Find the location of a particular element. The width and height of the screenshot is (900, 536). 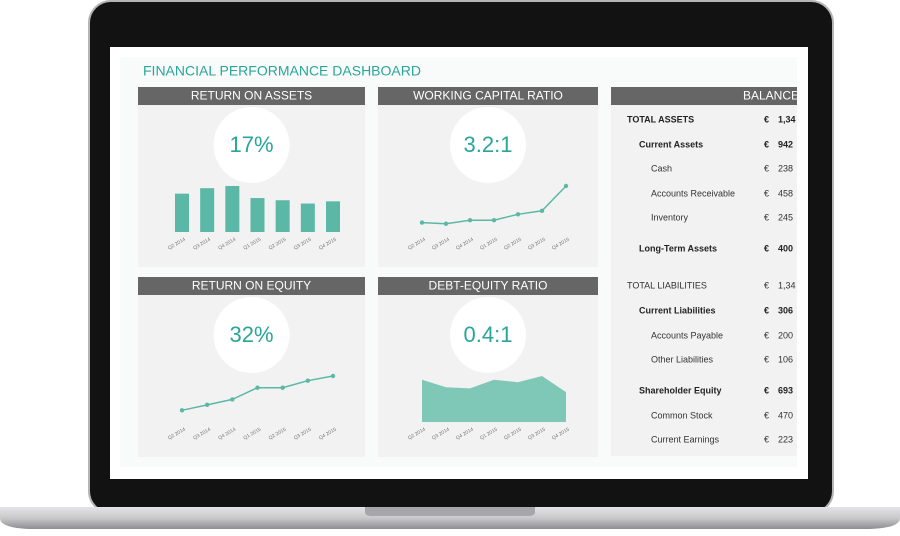

panel-title: DEBT-EQUITY RATIO is located at coordinates (488, 286).